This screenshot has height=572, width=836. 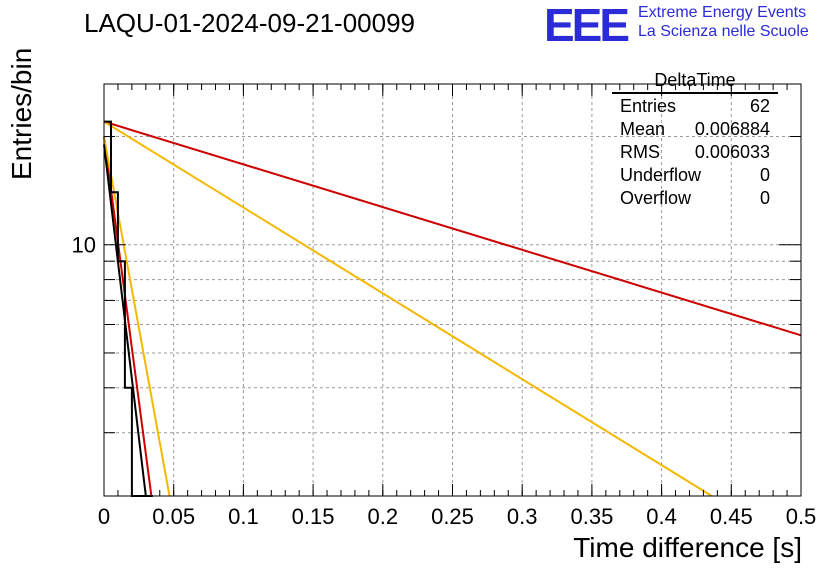 I want to click on eee-logo: EEE, so click(x=587, y=25).